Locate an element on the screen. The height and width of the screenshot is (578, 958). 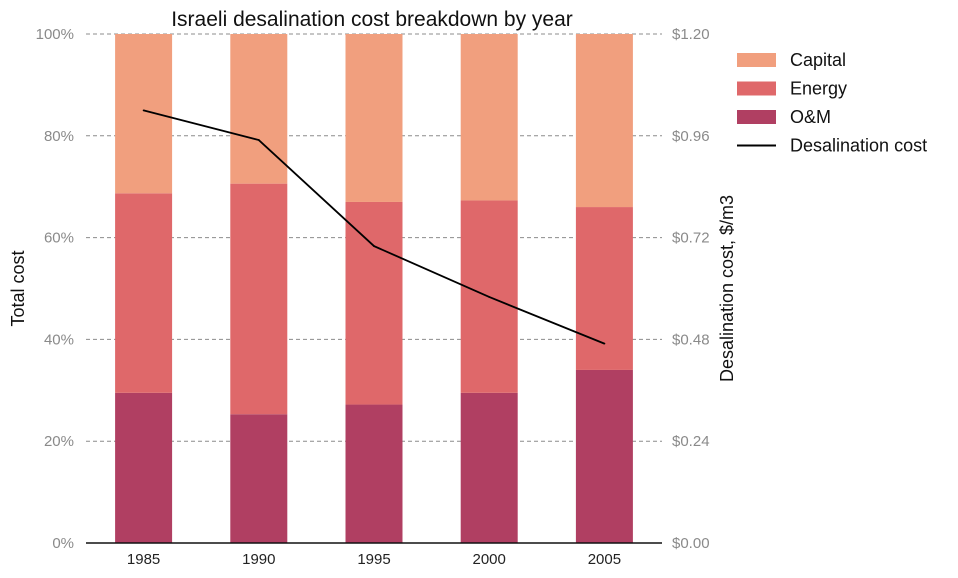
y-tick-label: 60% is located at coordinates (59, 238).